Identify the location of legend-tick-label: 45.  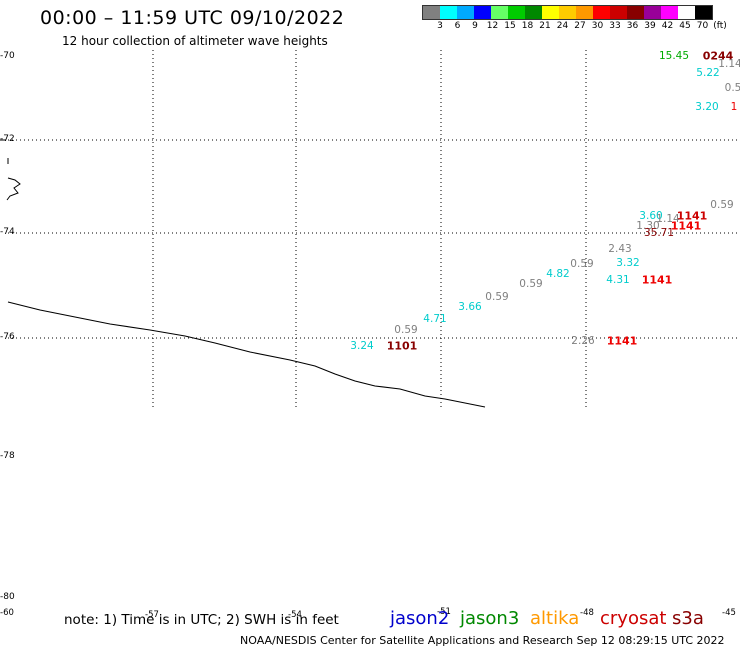
(685, 26).